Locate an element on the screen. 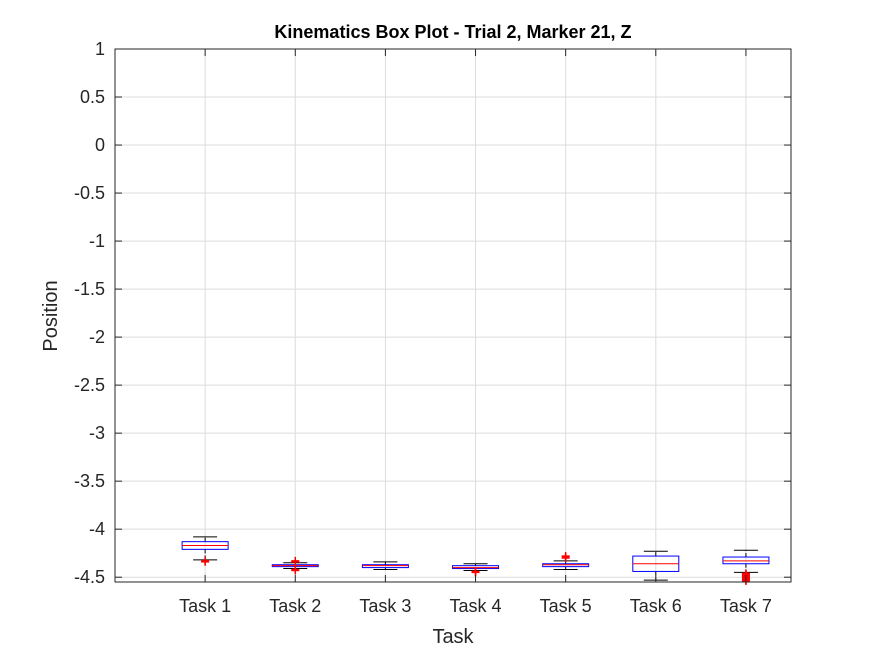 This screenshot has height=661, width=875. y-tick-label: 0.5 is located at coordinates (92, 97).